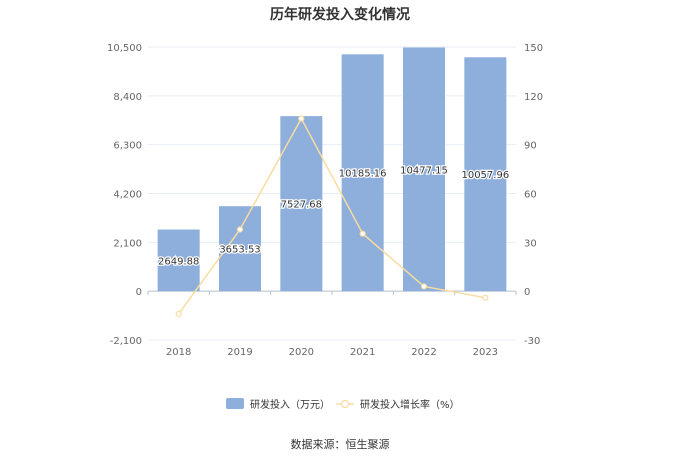  What do you see at coordinates (530, 243) in the screenshot?
I see `y-right-tick-label: 30` at bounding box center [530, 243].